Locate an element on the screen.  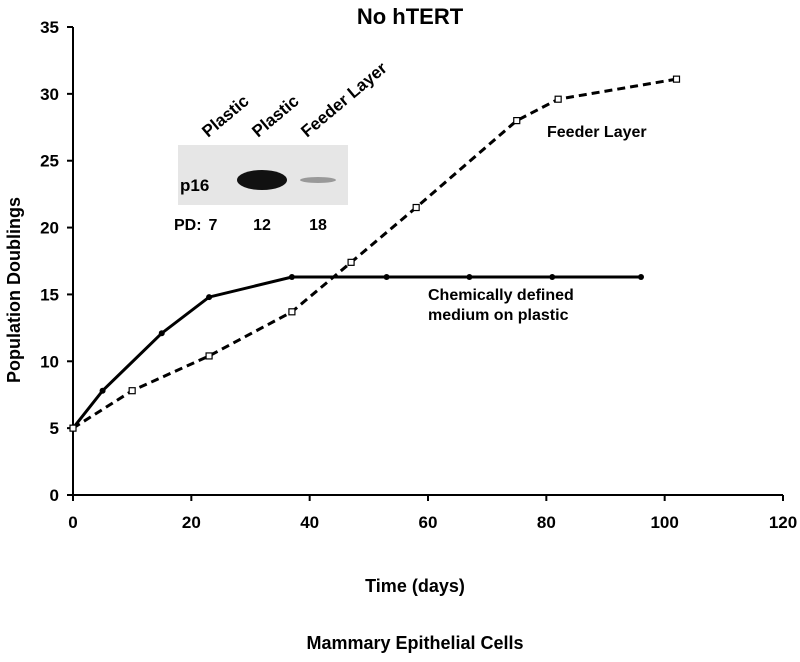
x-tick-label: 80 is located at coordinates (546, 522).